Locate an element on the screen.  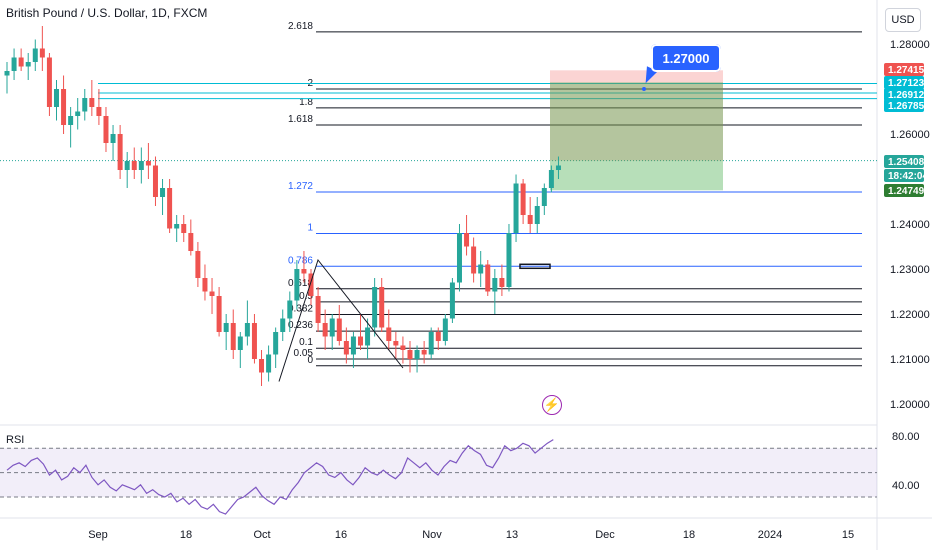
profit-zone-top is located at coordinates (636, 115).